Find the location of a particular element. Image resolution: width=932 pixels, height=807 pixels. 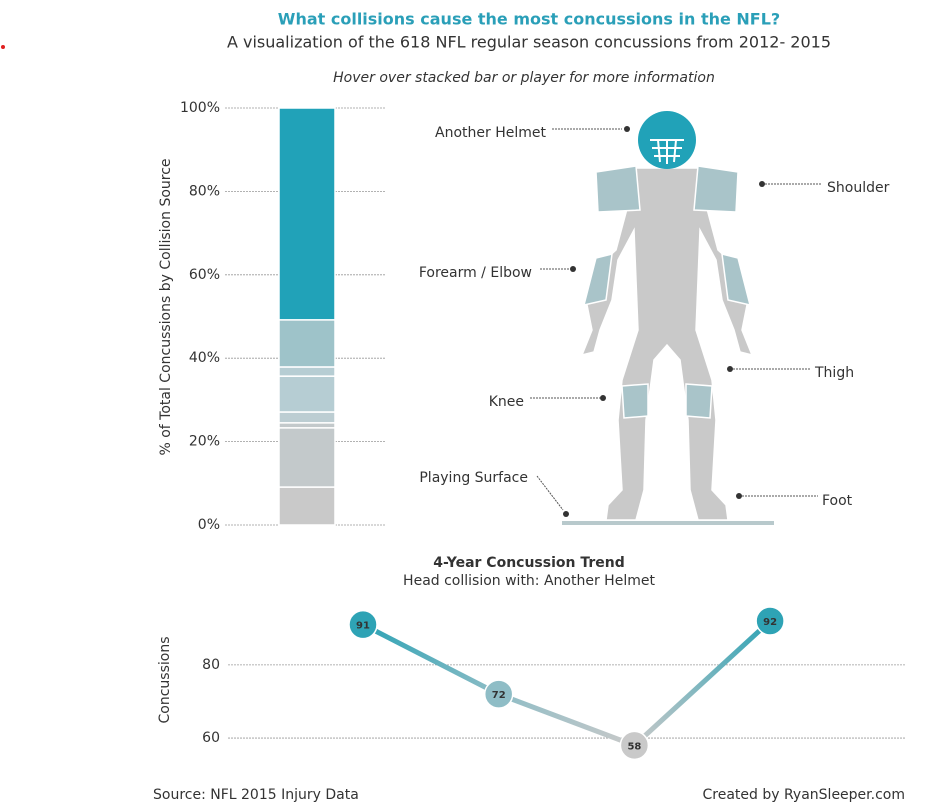

facemask is located at coordinates (667, 151).